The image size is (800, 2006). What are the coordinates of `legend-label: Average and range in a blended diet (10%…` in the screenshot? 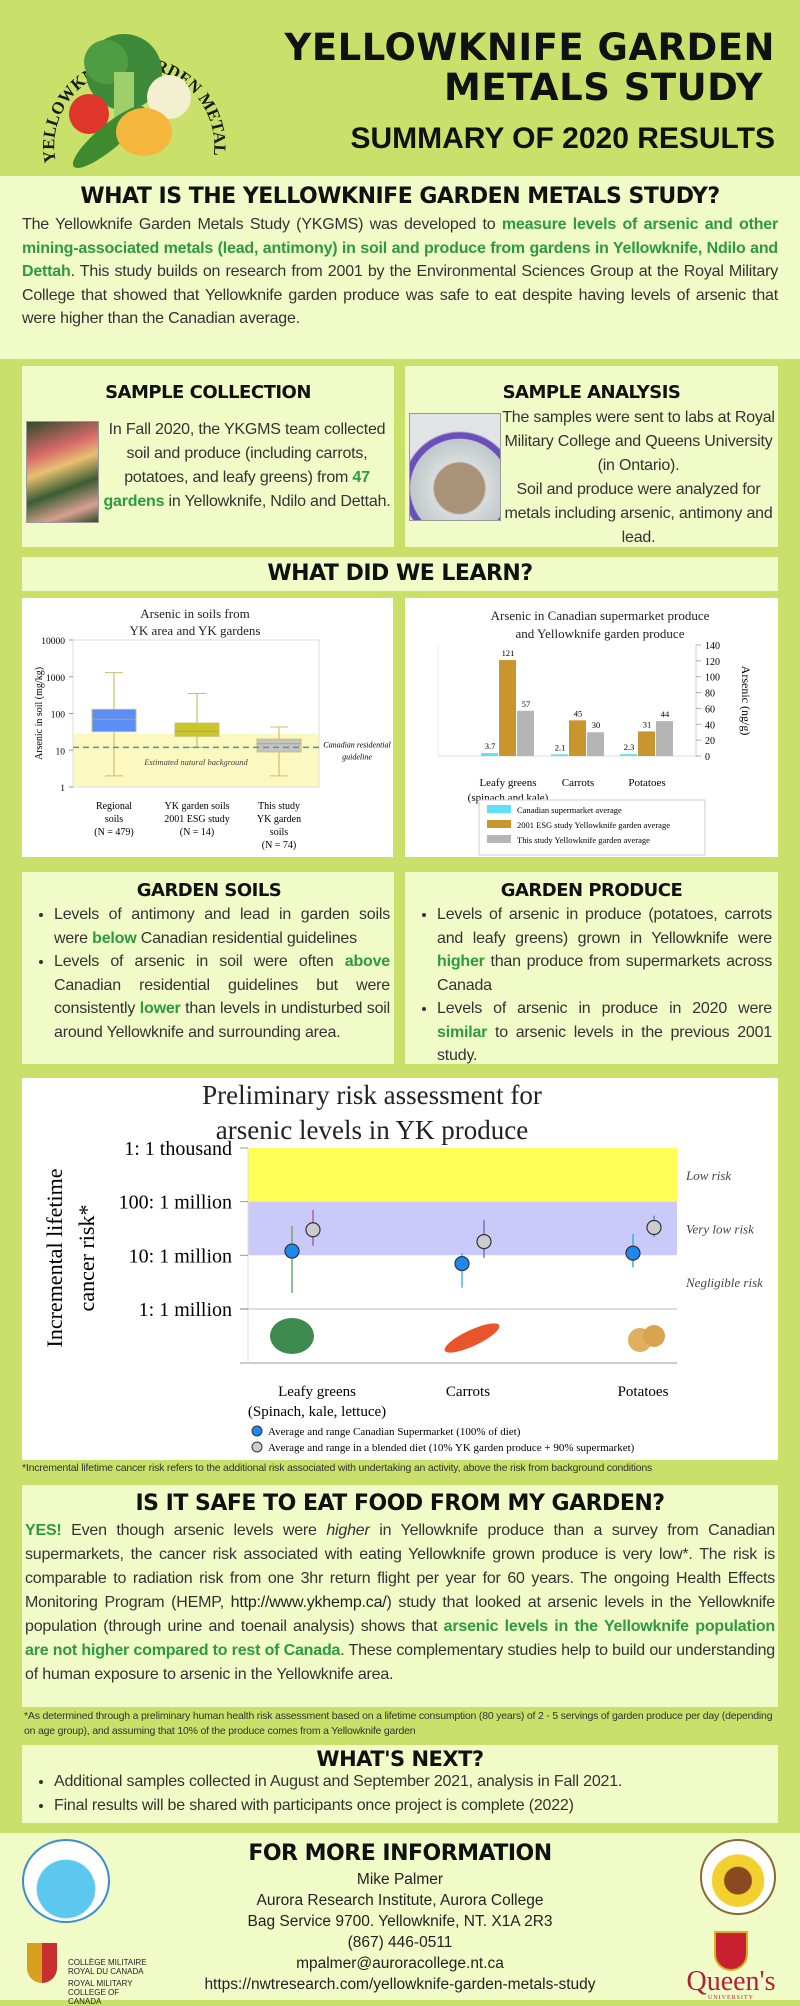 It's located at (451, 1448).